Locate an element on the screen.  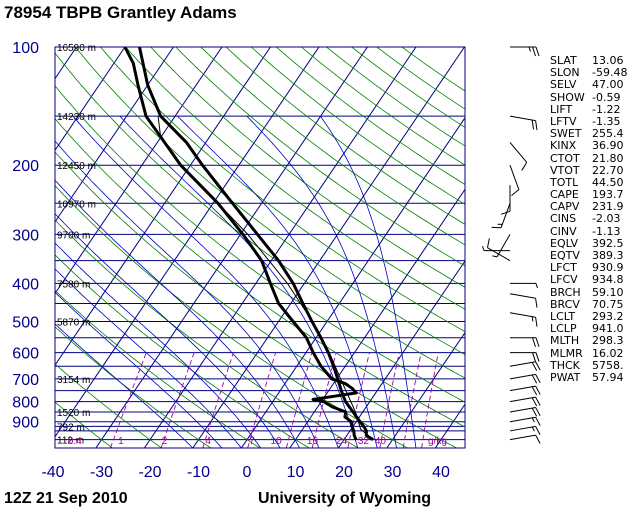
index-row: SHOW -0.59 is located at coordinates (588, 97).